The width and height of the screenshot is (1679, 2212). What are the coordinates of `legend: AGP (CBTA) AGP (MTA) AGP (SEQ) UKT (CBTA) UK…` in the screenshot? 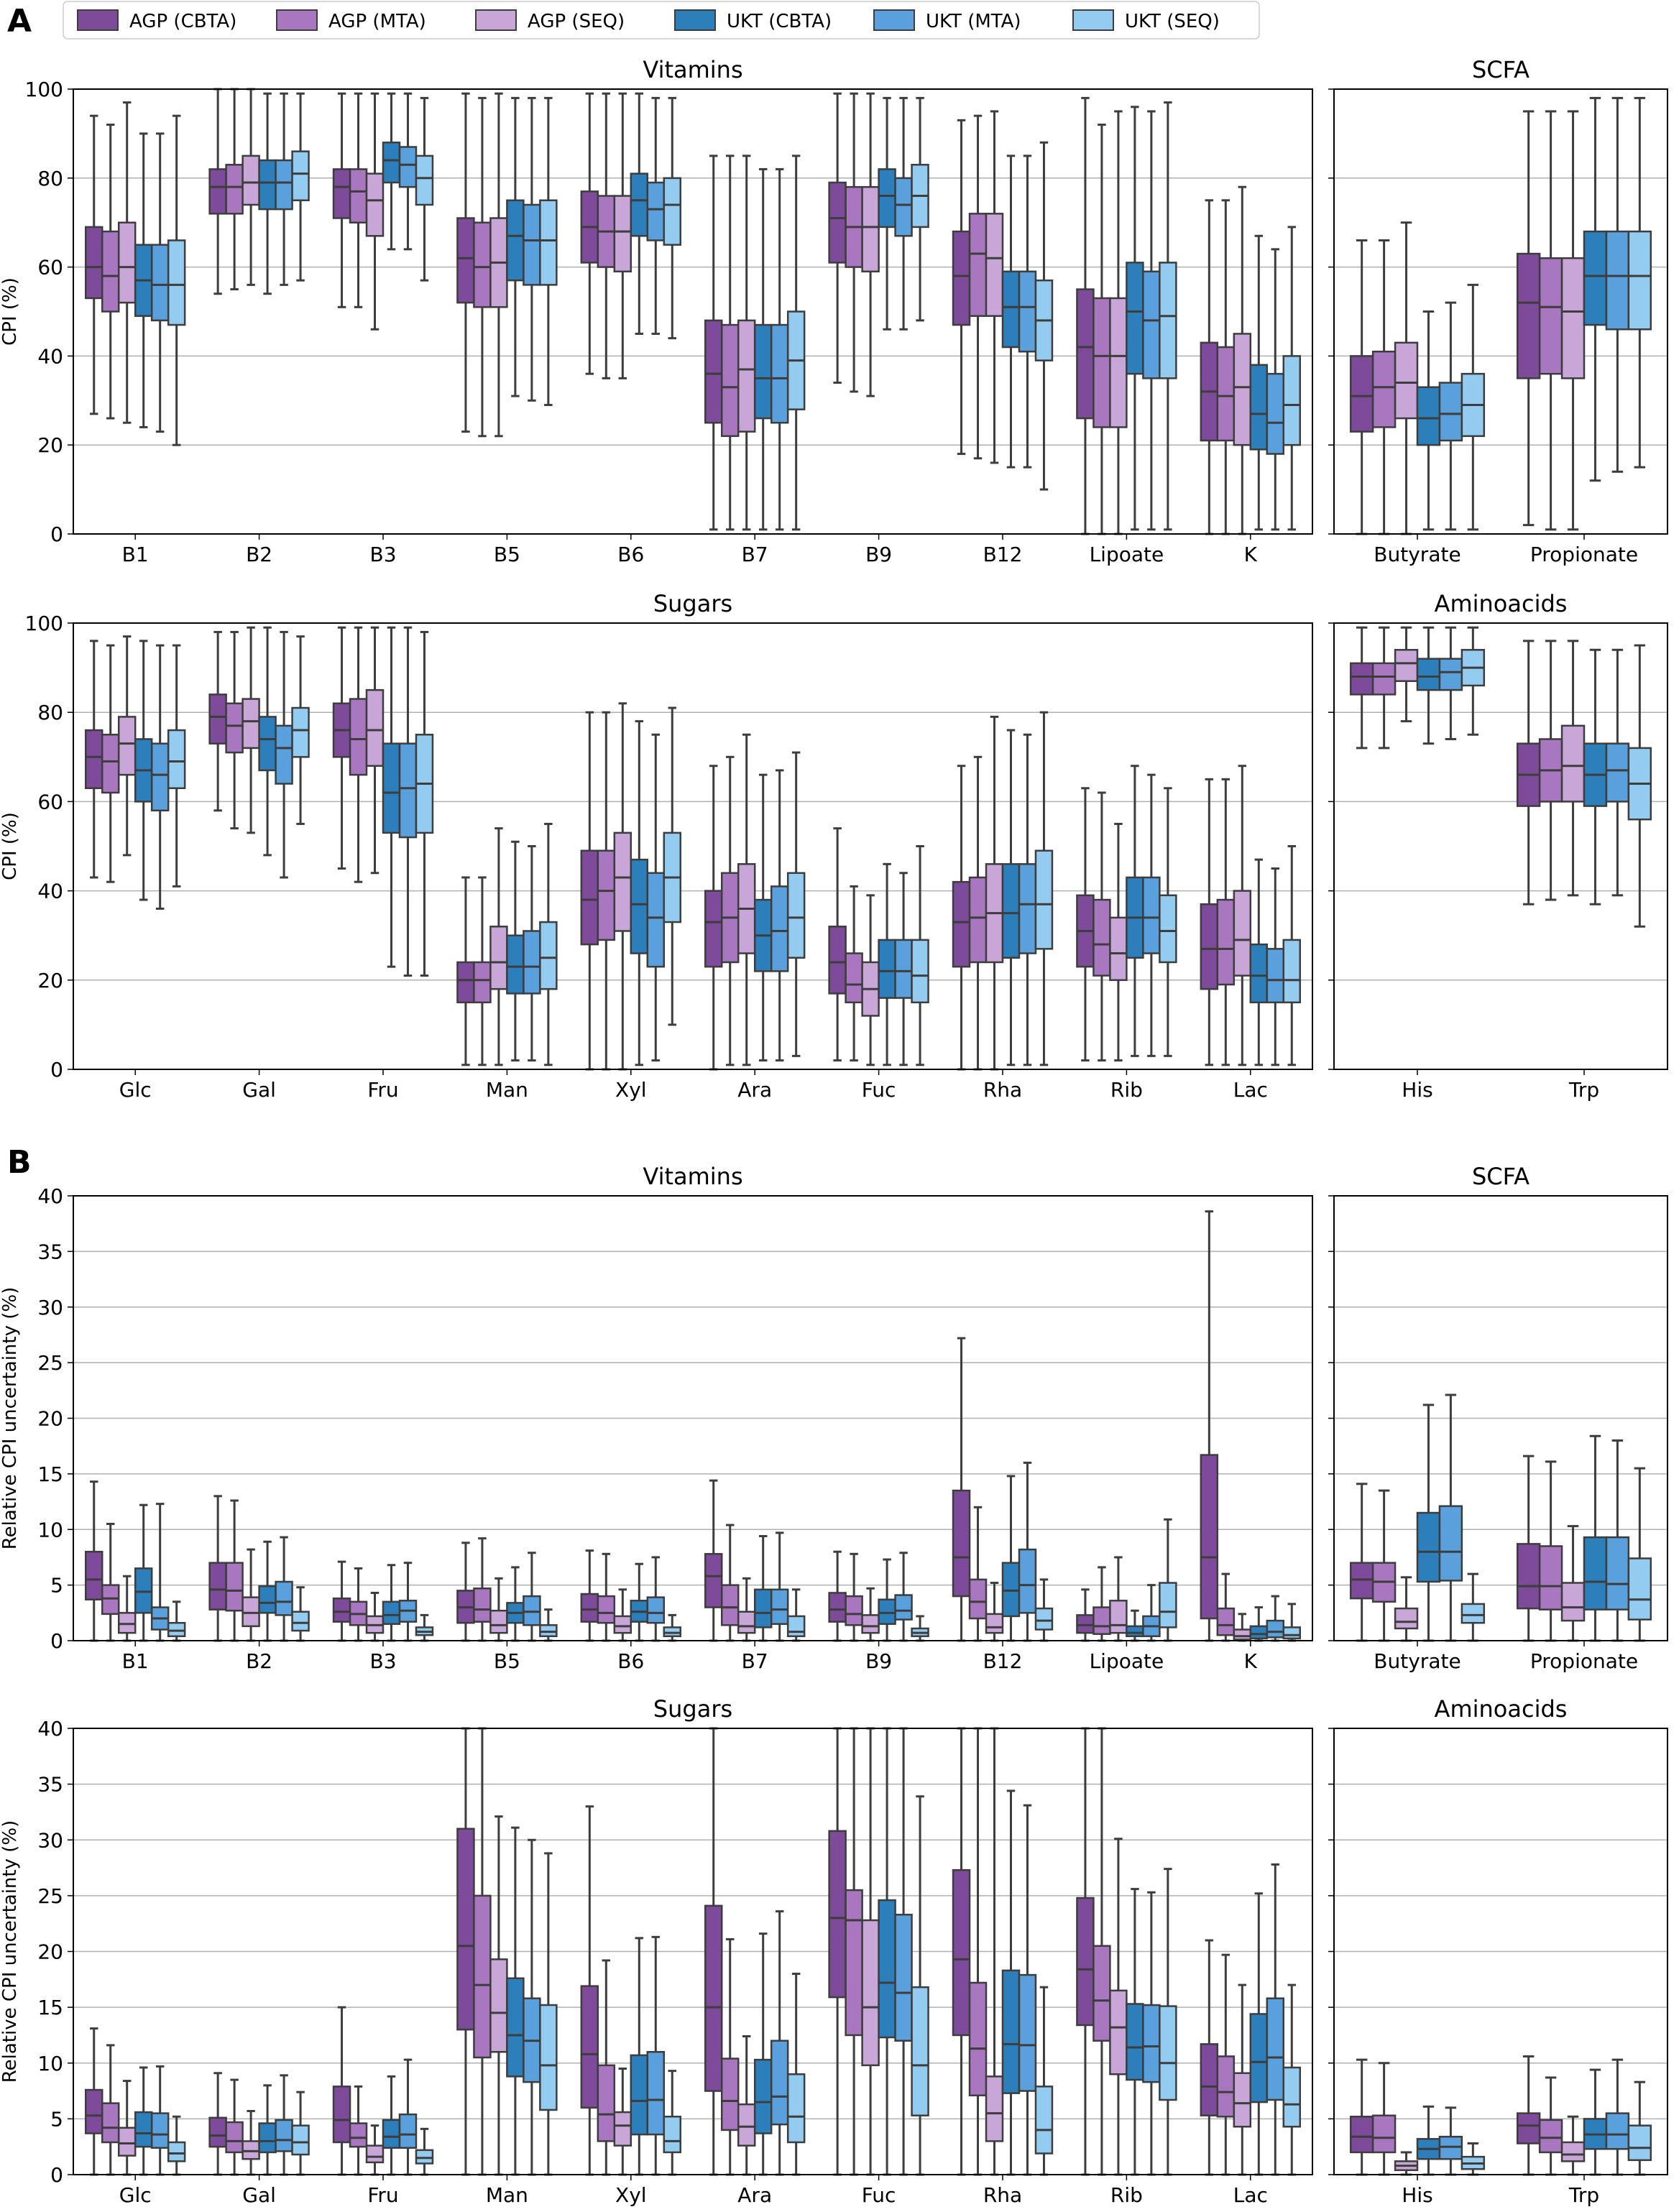 It's located at (661, 20).